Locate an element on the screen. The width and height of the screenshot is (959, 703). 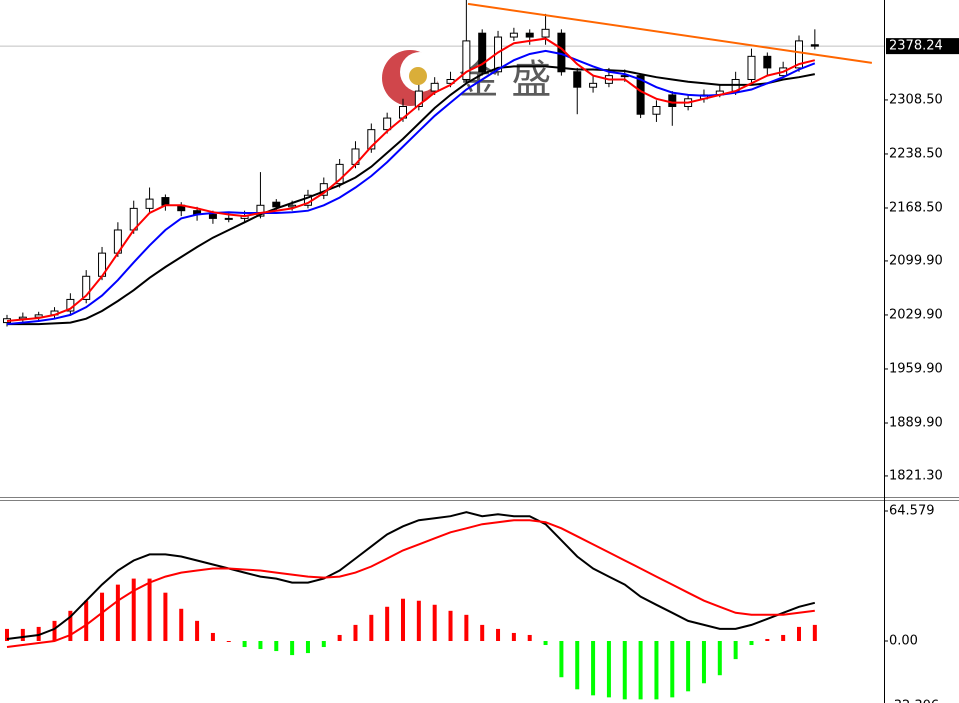
y-tick-label: 1959.90 is located at coordinates (916, 368).